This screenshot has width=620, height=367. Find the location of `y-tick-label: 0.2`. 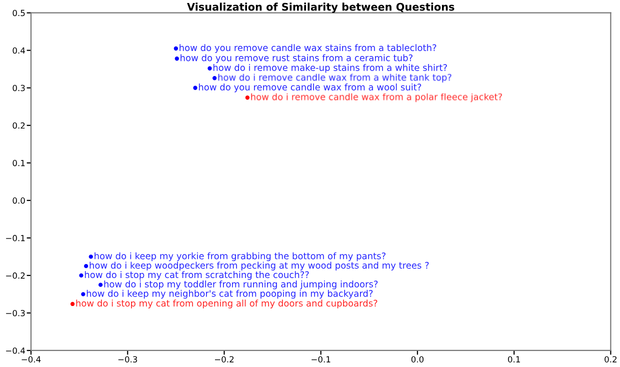

y-tick-label: 0.2 is located at coordinates (18, 125).